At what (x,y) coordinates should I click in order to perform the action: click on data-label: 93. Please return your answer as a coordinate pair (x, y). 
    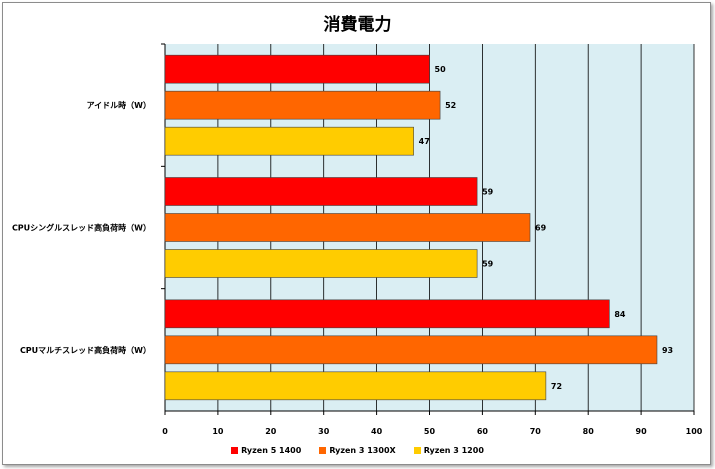
    Looking at the image, I should click on (667, 350).